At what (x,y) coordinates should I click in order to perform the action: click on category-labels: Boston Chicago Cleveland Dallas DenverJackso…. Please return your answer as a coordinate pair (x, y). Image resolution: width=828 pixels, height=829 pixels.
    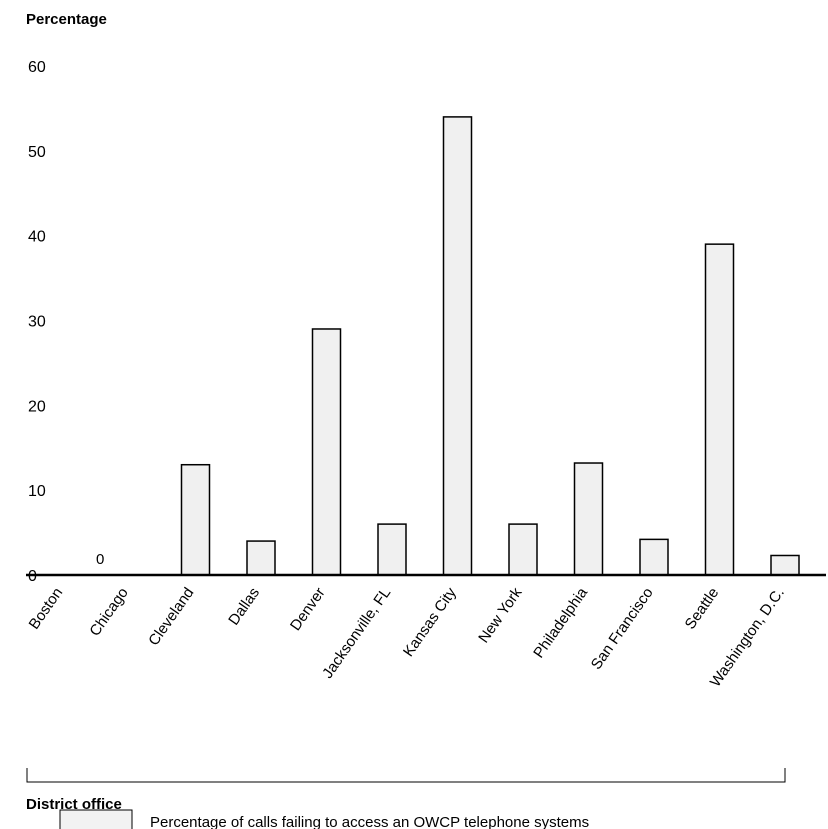
    Looking at the image, I should click on (407, 637).